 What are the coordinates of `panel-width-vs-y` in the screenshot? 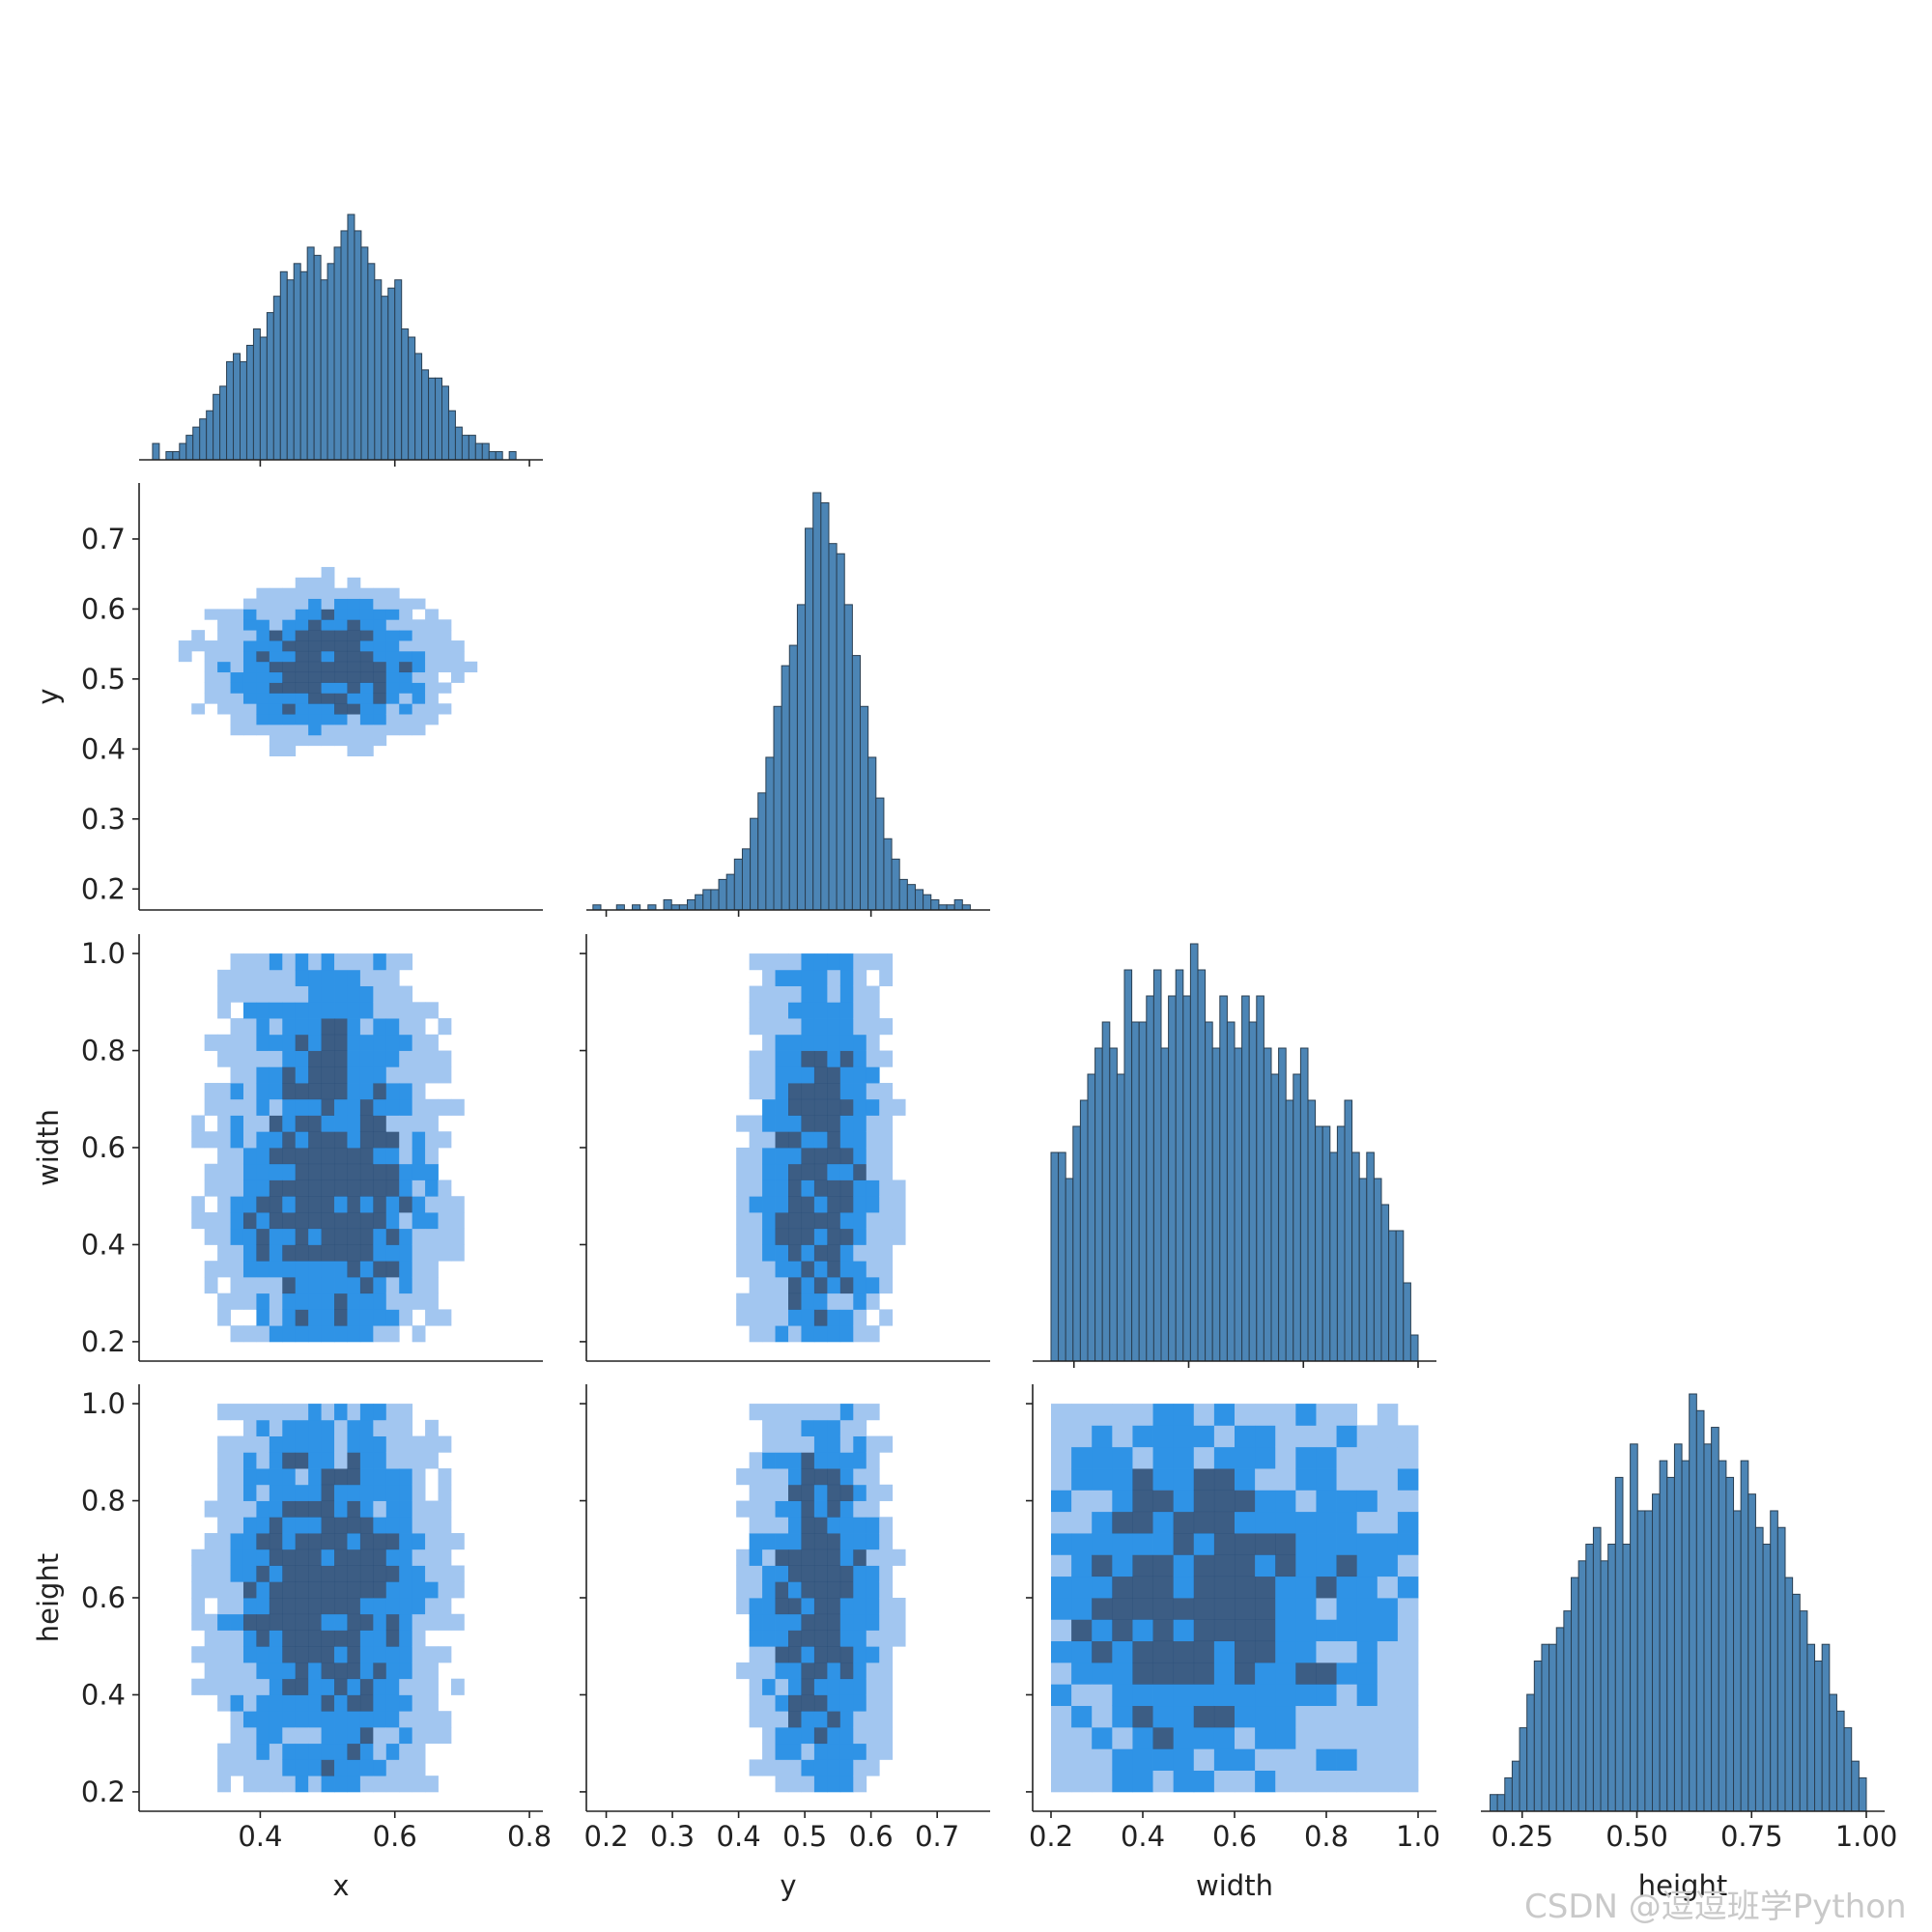 It's located at (821, 1148).